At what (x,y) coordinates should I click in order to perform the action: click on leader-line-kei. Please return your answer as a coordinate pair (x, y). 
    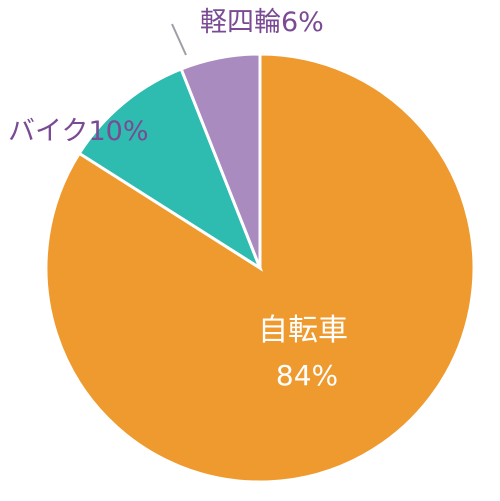
    Looking at the image, I should click on (179, 39).